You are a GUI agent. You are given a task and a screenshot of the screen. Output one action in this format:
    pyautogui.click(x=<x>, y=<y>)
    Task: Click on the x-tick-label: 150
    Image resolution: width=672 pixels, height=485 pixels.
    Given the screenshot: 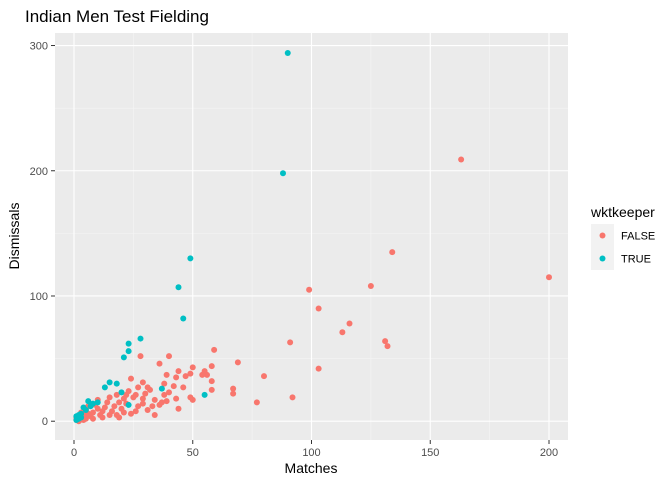 What is the action you would take?
    pyautogui.click(x=430, y=453)
    